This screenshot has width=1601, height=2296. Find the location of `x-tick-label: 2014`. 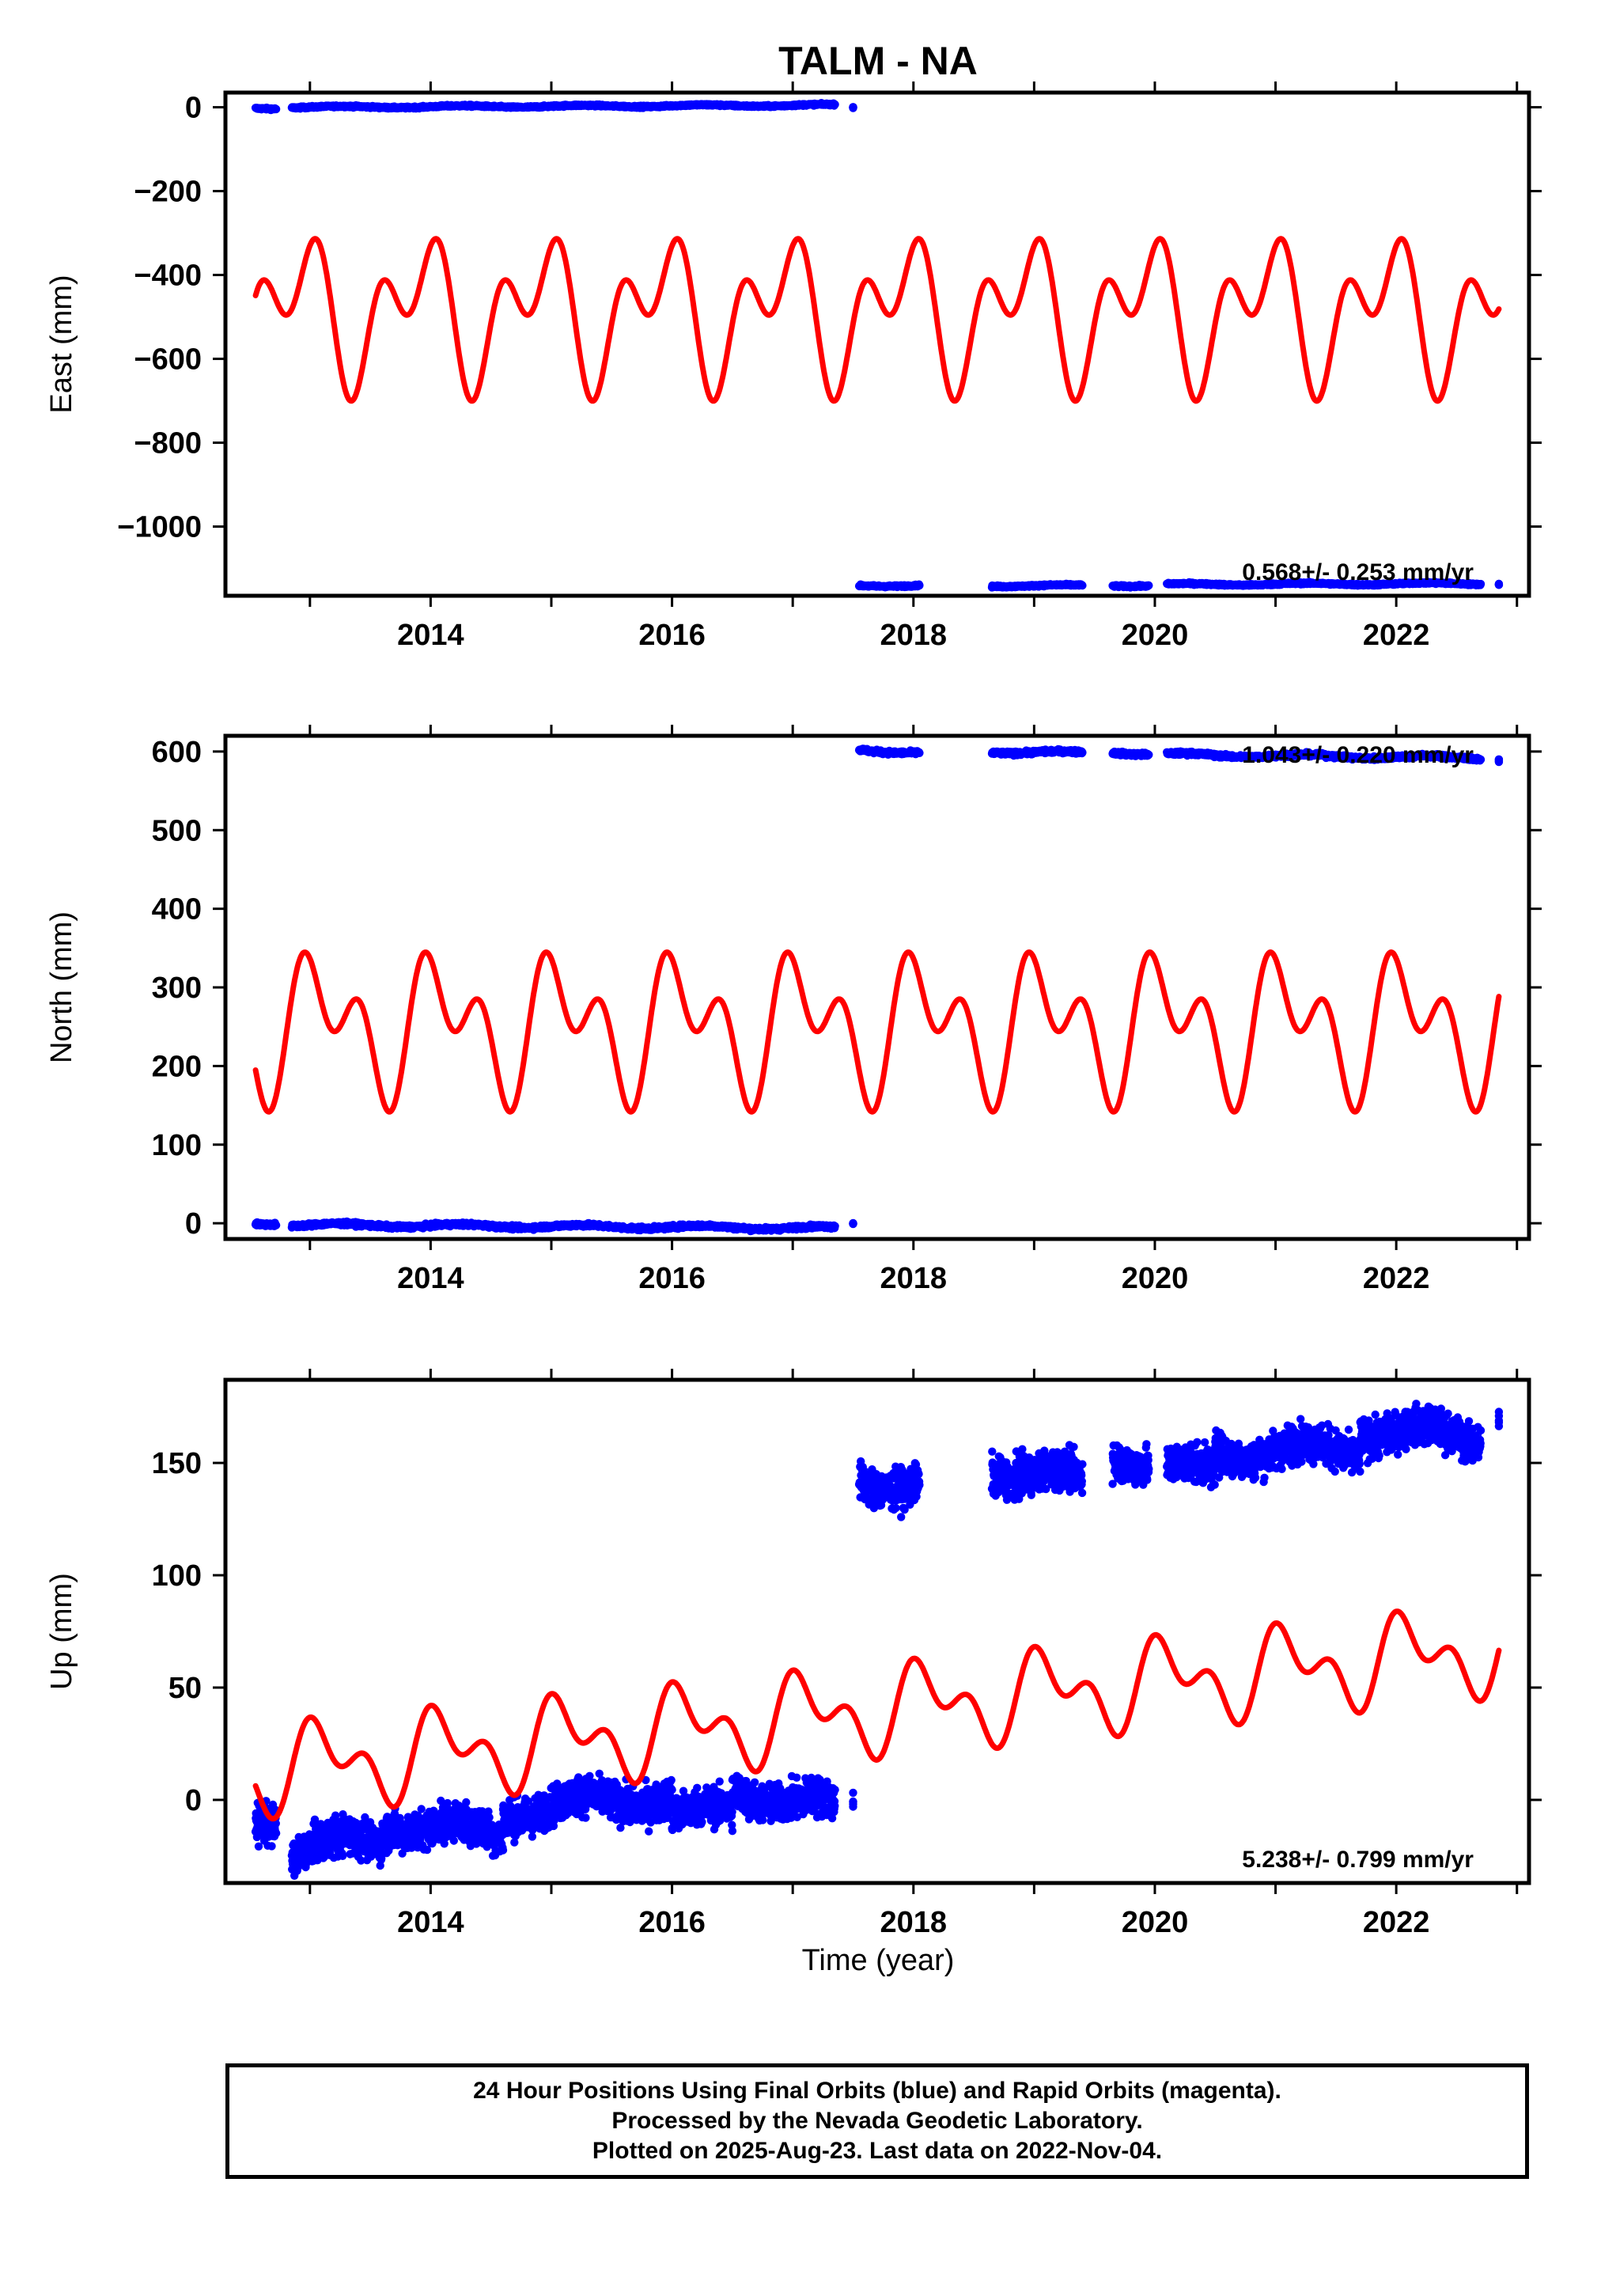

x-tick-label: 2014 is located at coordinates (430, 635).